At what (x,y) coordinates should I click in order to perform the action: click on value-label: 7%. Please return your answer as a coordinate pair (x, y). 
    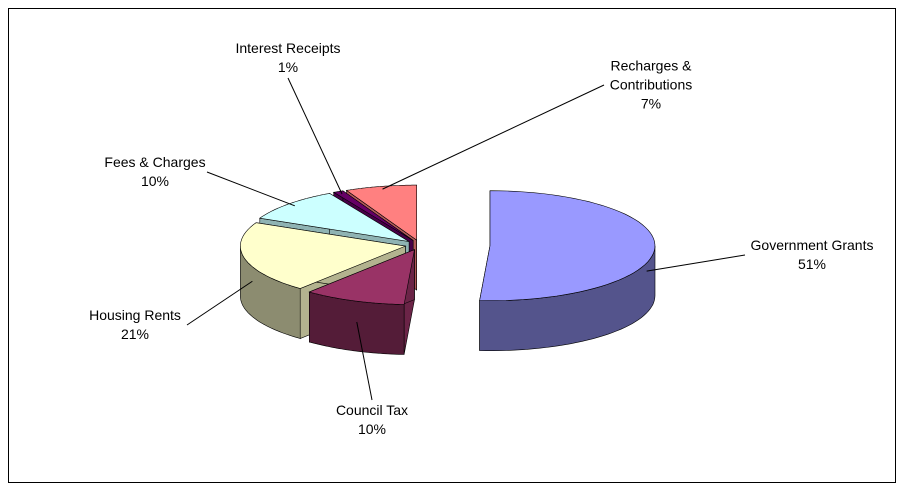
    Looking at the image, I should click on (651, 103).